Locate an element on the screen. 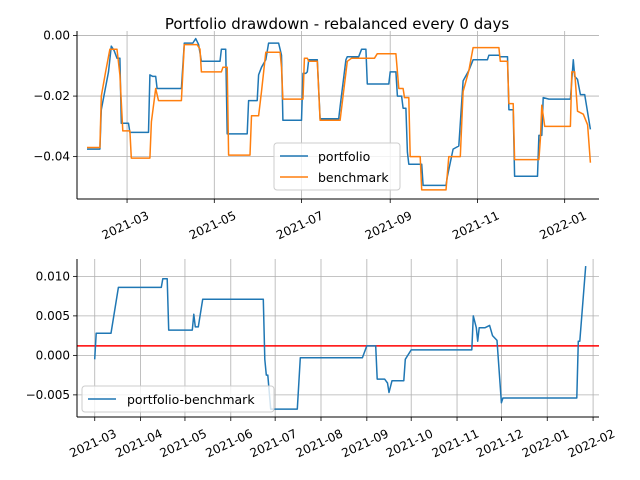 The width and height of the screenshot is (640, 480). drawdown-y-tick-label: 0.00 is located at coordinates (56, 36).